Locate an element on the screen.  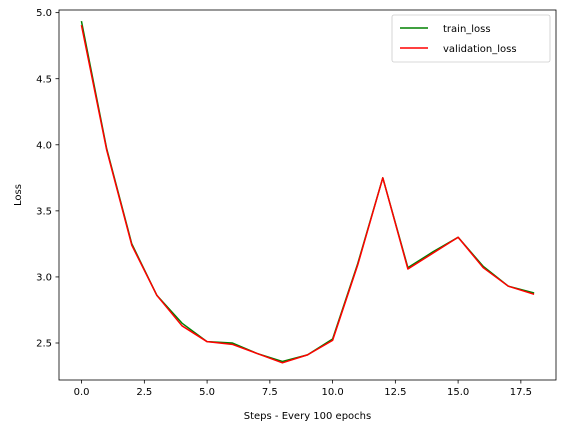
x-tick-label: 10.0 is located at coordinates (332, 392).